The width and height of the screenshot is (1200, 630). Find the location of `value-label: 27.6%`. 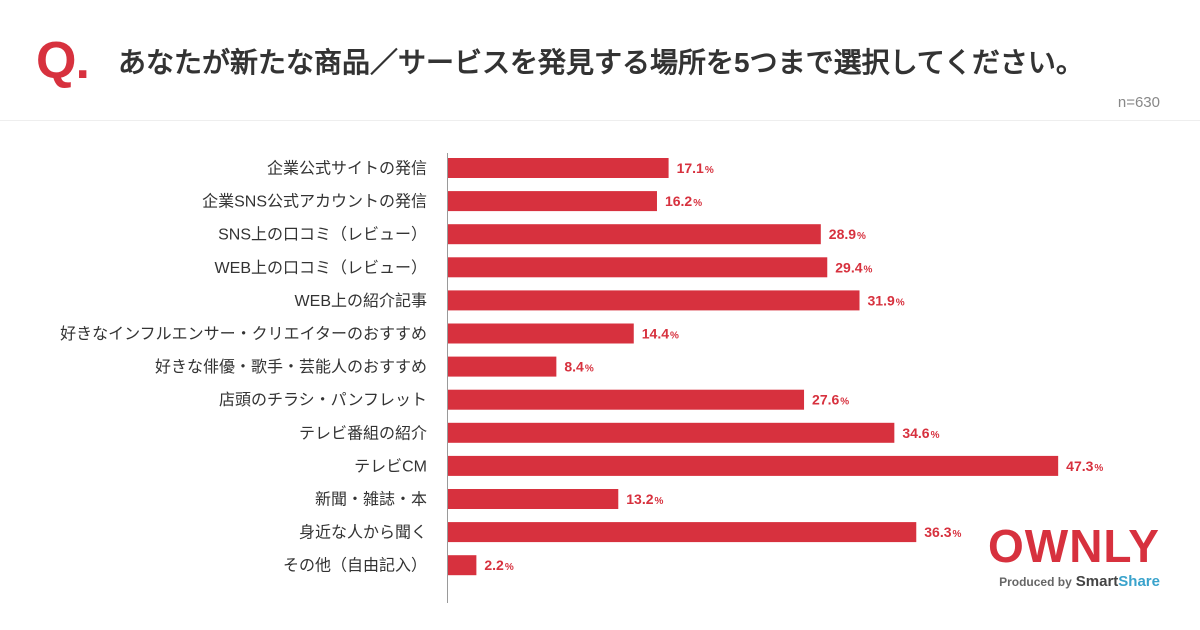

value-label: 27.6% is located at coordinates (830, 400).